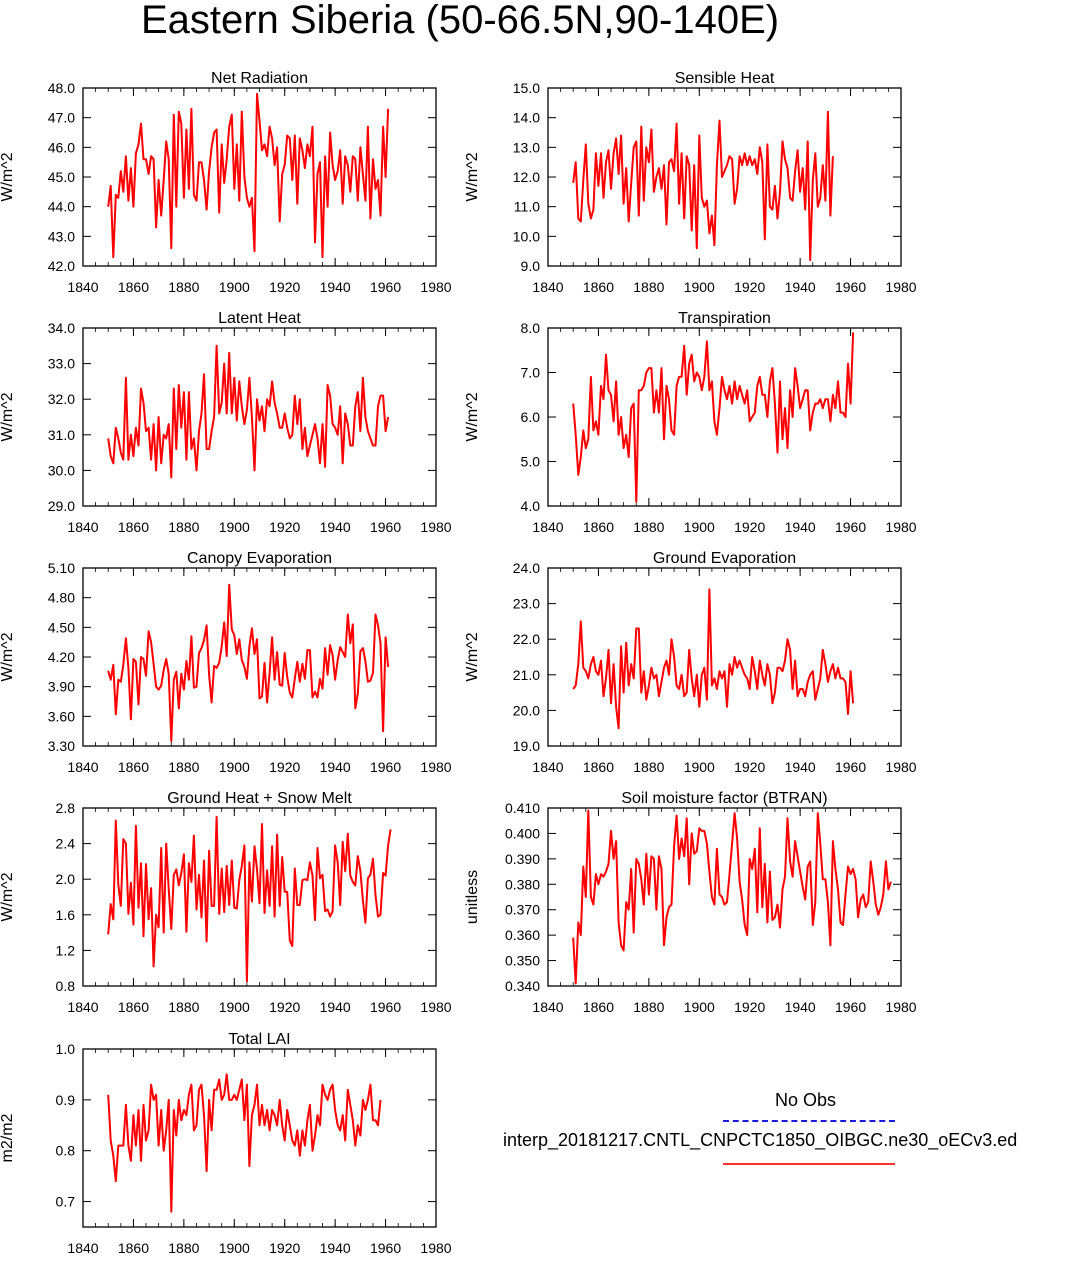  I want to click on legend-obs-label: No Obs, so click(806, 1100).